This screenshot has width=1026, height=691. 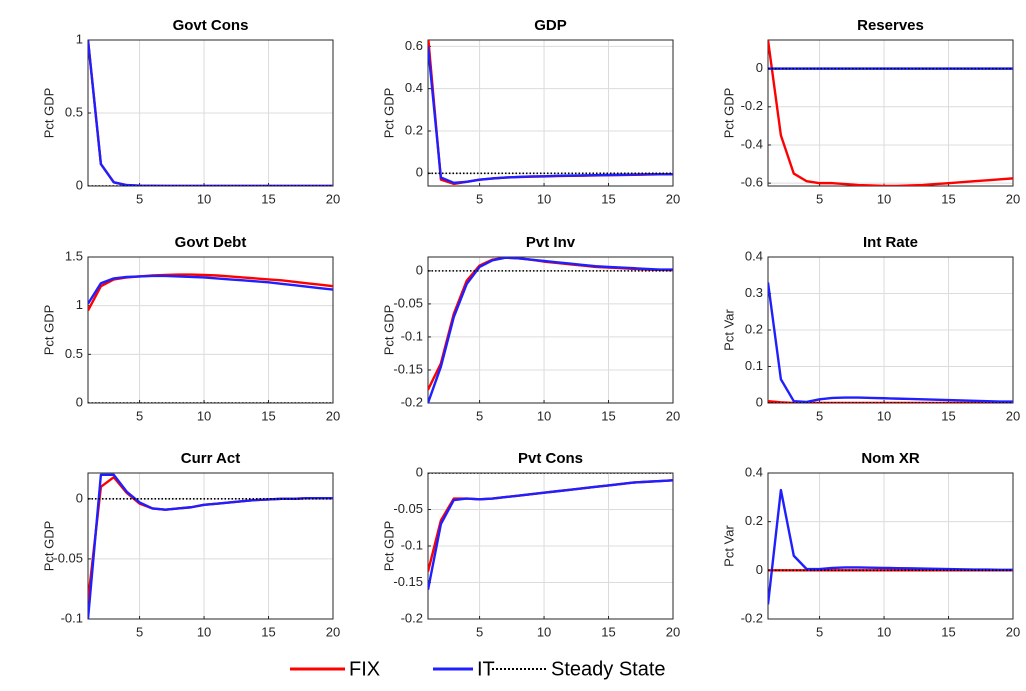 What do you see at coordinates (752, 182) in the screenshot?
I see `y-tick-label: -0.6` at bounding box center [752, 182].